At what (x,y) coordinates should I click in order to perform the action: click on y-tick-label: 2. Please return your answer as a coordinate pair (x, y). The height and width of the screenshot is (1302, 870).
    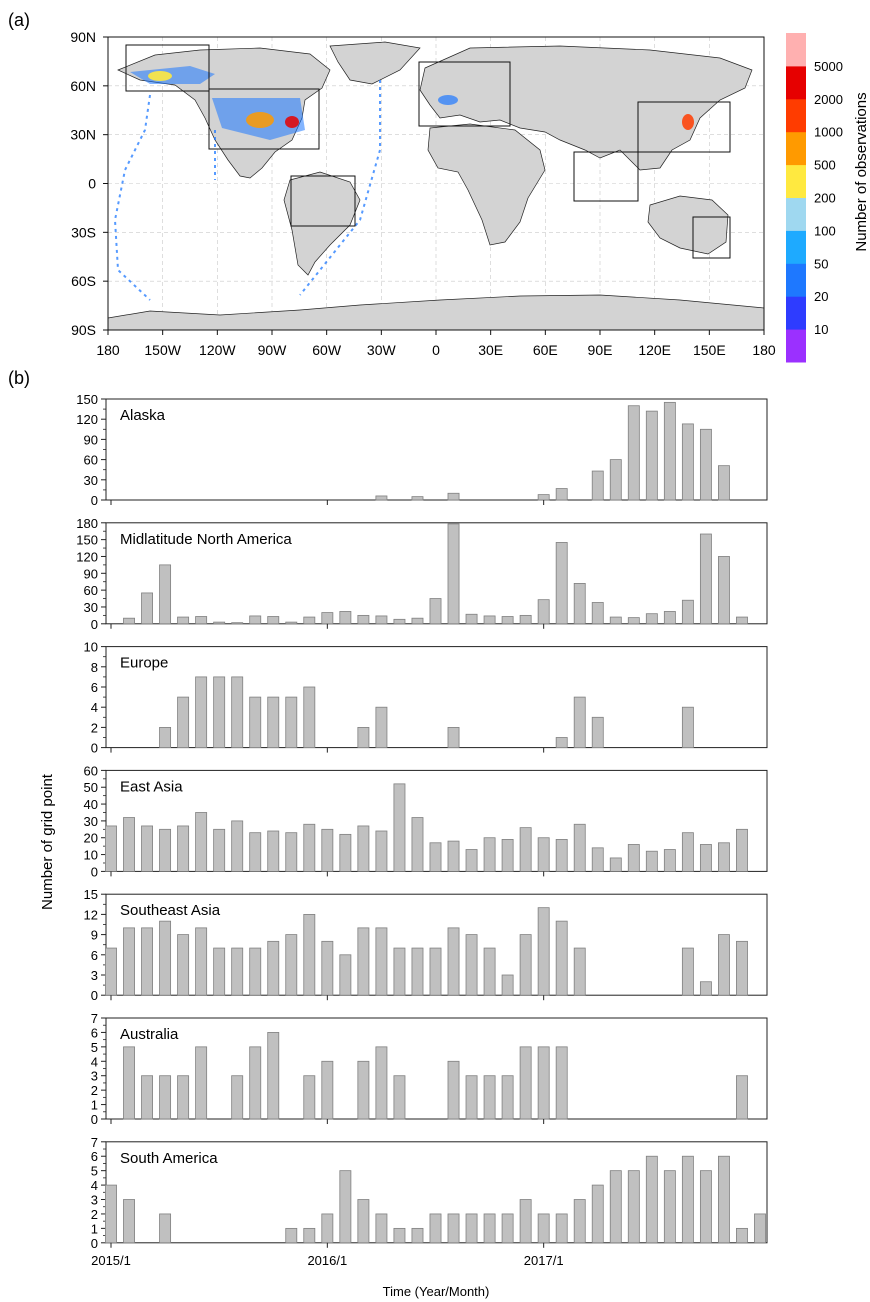
    Looking at the image, I should click on (94, 727).